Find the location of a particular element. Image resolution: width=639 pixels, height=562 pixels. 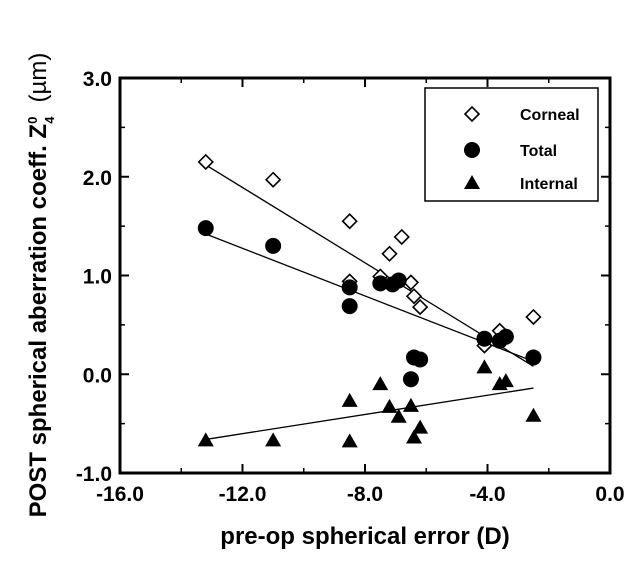

x-tick-label: -12.0 is located at coordinates (243, 494).